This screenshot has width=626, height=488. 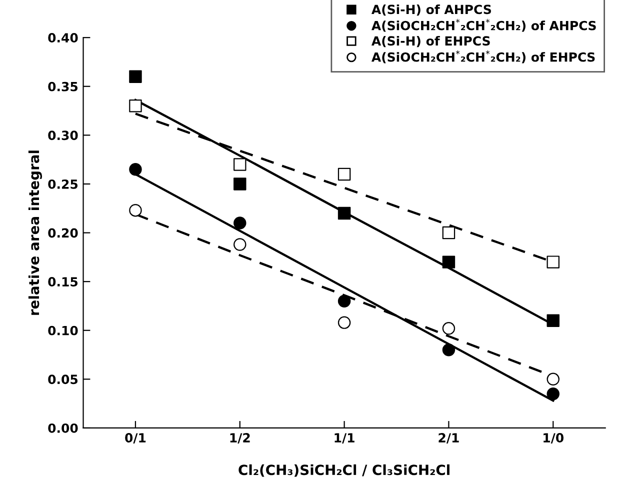 What do you see at coordinates (483, 57) in the screenshot?
I see `legend-label: A(SiOCH₂CH$^{*}$₂CH$^{*}$₂CH₂) of EHPCS` at bounding box center [483, 57].